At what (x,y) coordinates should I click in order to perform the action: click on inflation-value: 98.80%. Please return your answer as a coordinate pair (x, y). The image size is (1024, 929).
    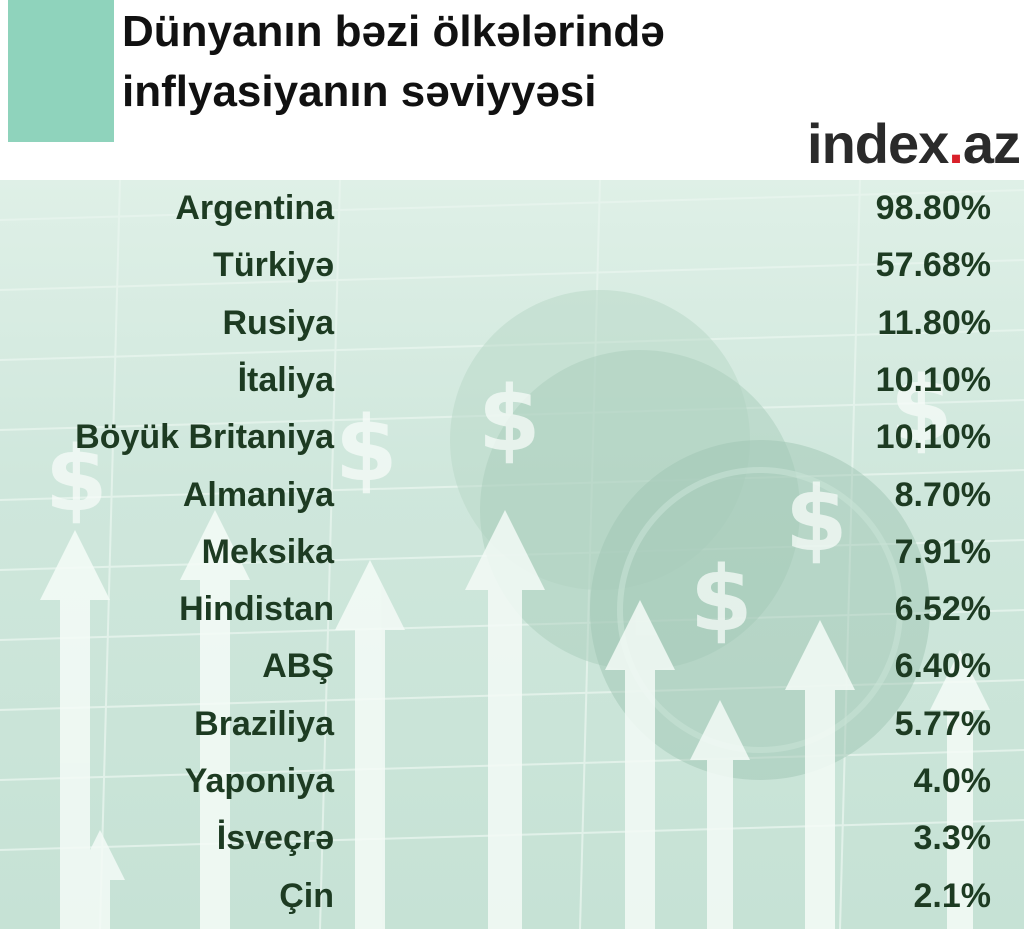
    Looking at the image, I should click on (933, 208).